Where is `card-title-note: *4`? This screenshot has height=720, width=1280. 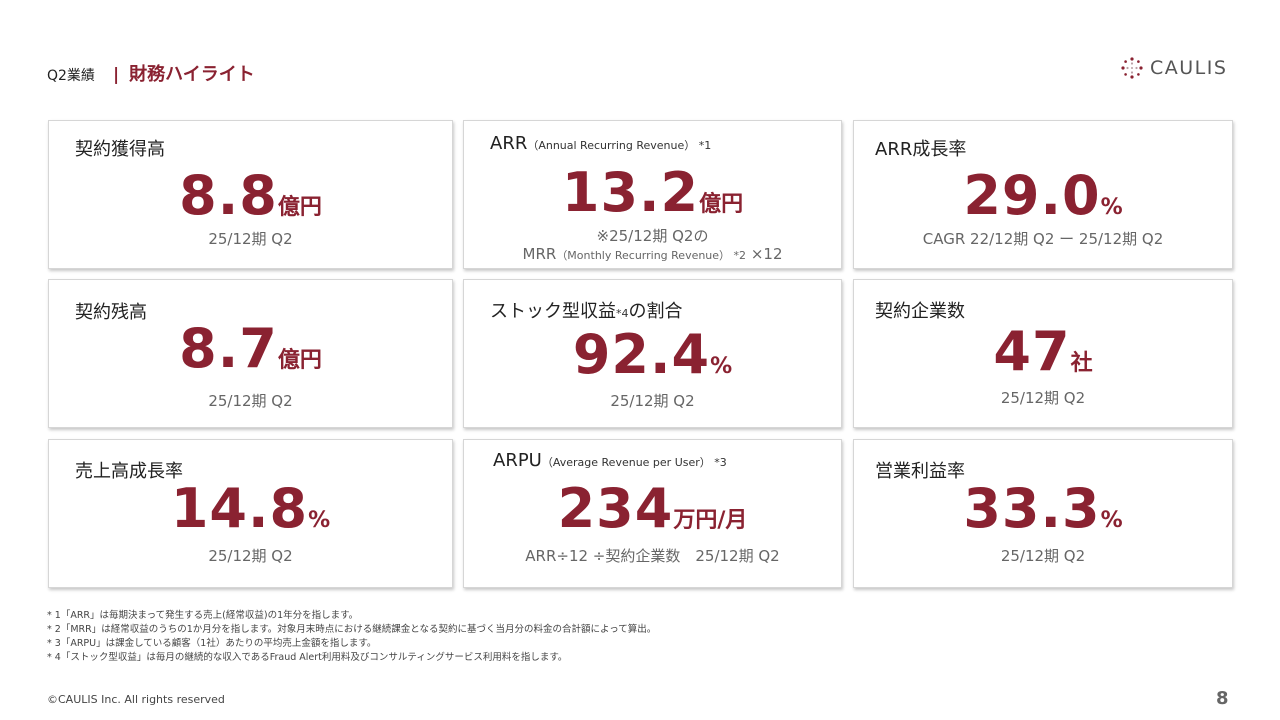 card-title-note: *4 is located at coordinates (622, 313).